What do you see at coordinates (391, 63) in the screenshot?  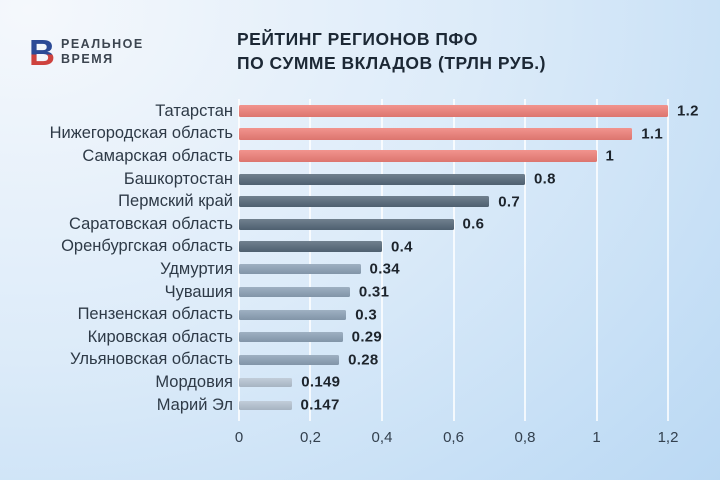 I see `chart-title-line2: ПО СУММЕ ВКЛАДОВ (ТРЛН РУБ.)` at bounding box center [391, 63].